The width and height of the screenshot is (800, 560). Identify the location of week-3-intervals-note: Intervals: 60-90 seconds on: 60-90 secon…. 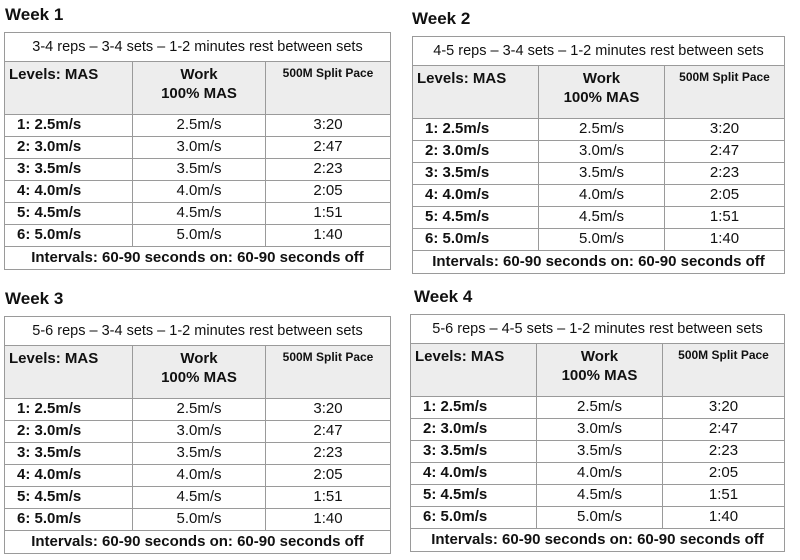
(197, 542).